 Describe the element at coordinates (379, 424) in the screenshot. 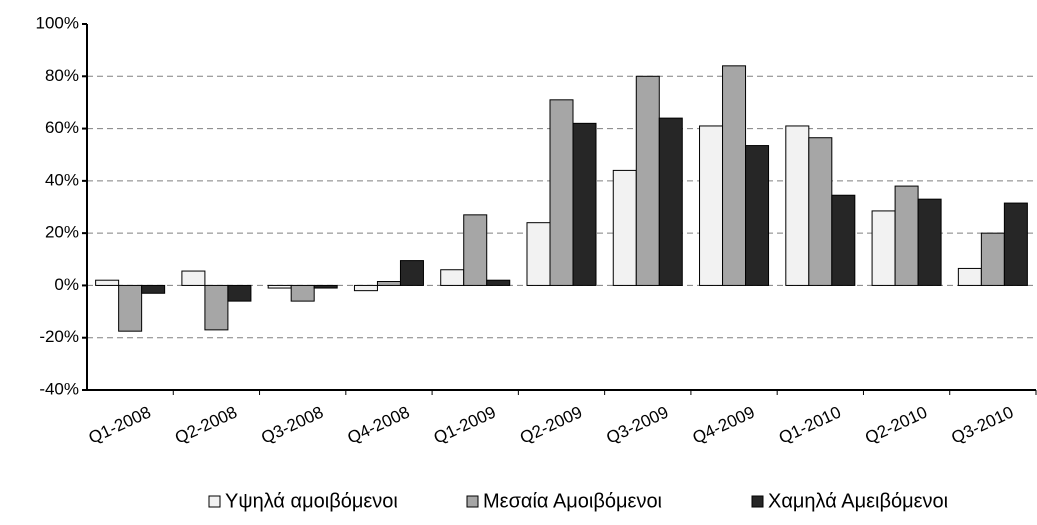

I see `x-tick-label: Q4-2008` at that location.